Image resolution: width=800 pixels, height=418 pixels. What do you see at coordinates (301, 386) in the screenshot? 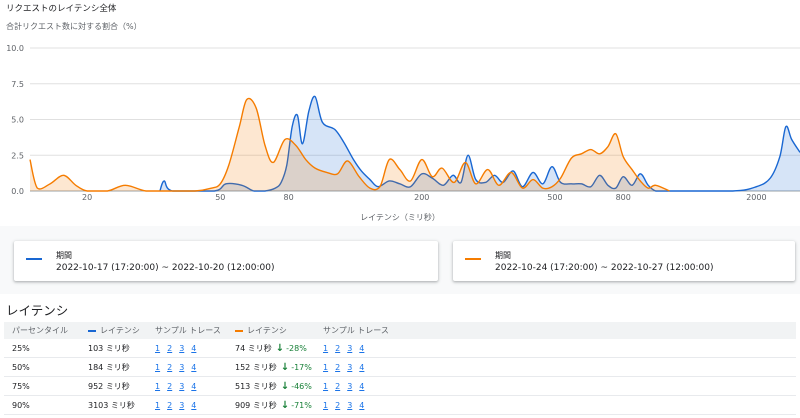
I see `change-percent: -46%` at bounding box center [301, 386].